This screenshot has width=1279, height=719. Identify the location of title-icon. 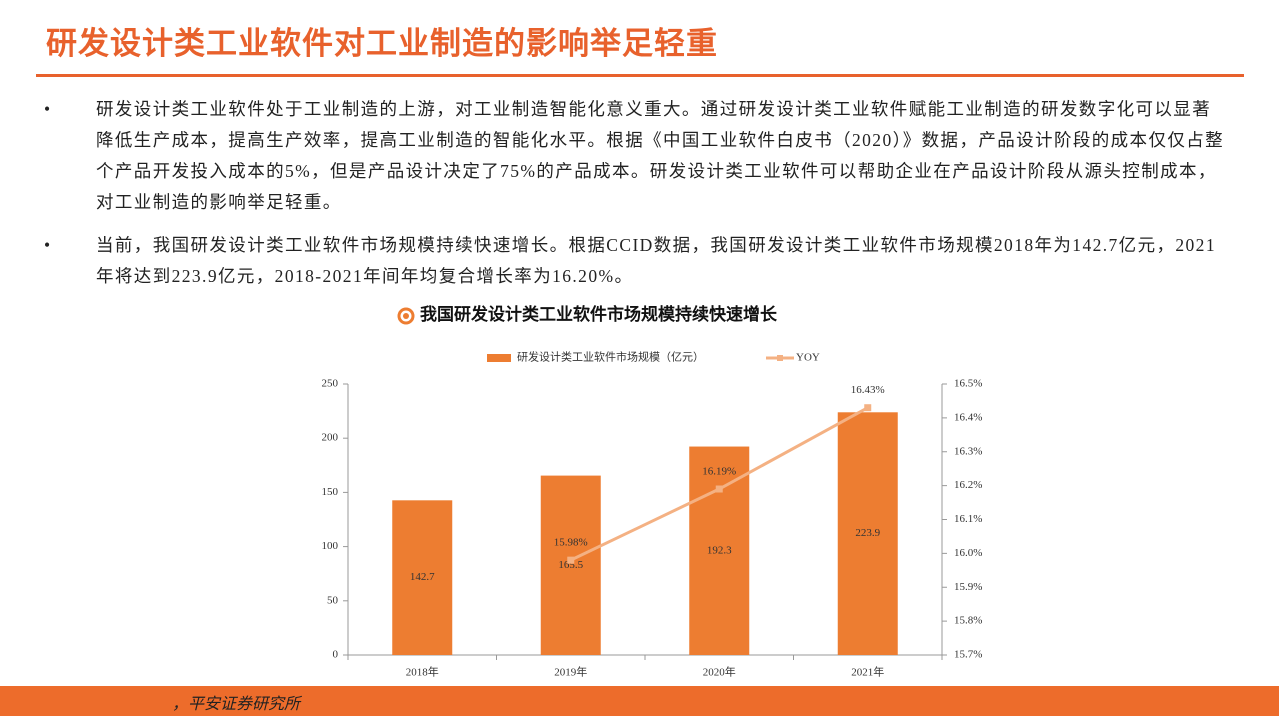
(406, 316).